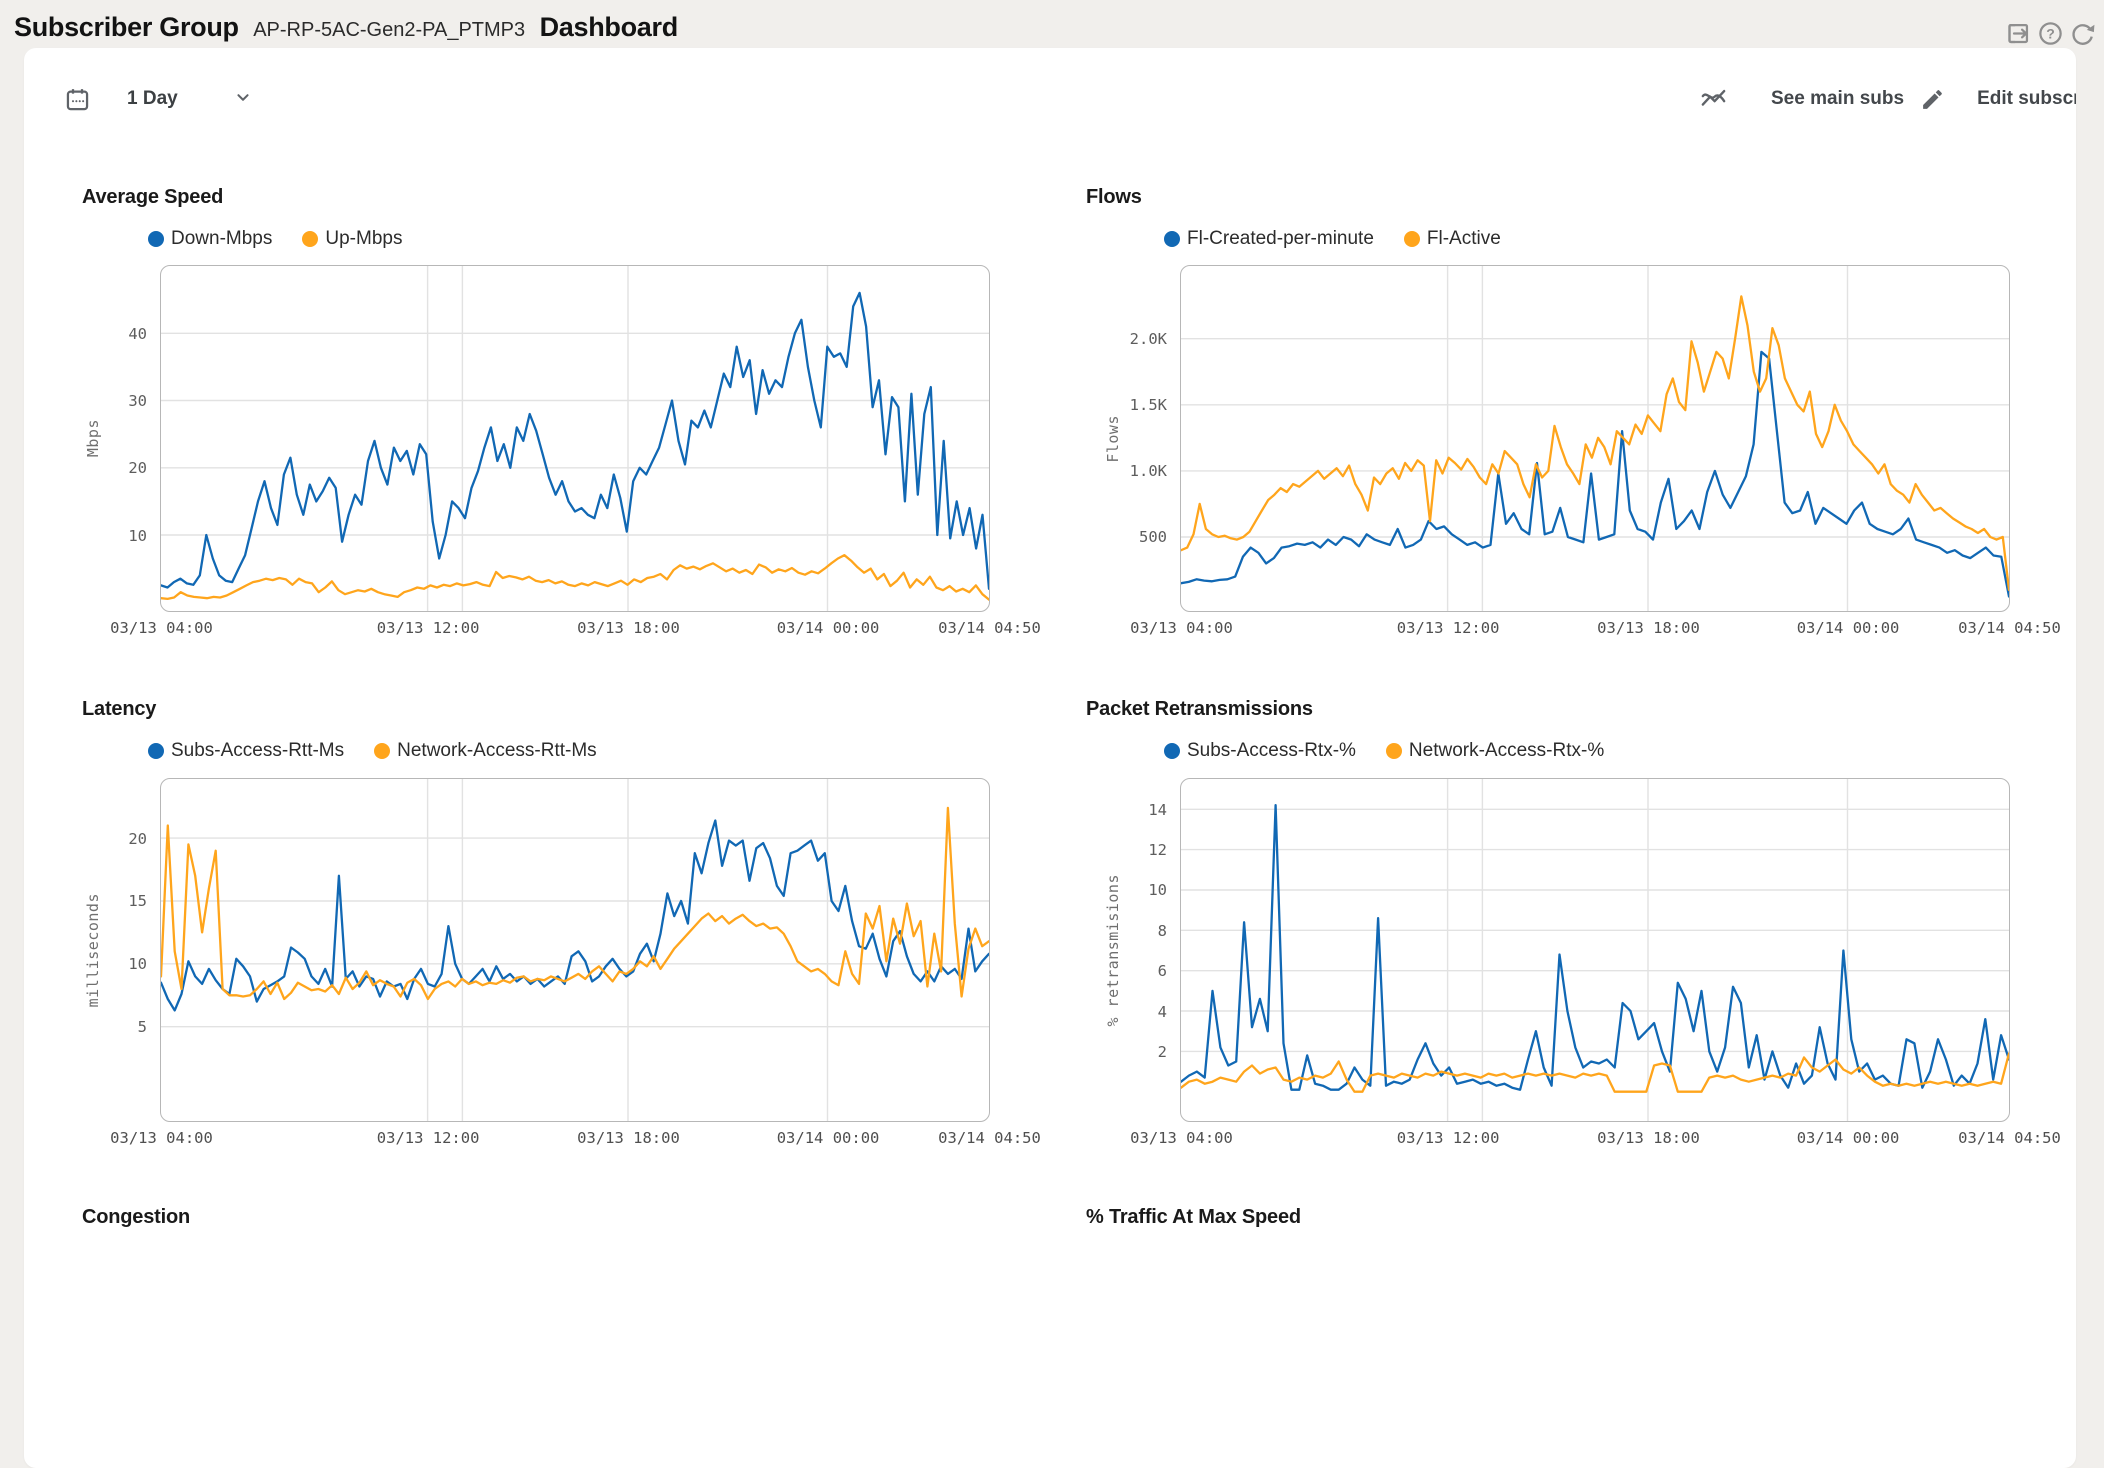 This screenshot has width=2104, height=1468. What do you see at coordinates (1113, 950) in the screenshot?
I see `y-axis-title: % retransmisions` at bounding box center [1113, 950].